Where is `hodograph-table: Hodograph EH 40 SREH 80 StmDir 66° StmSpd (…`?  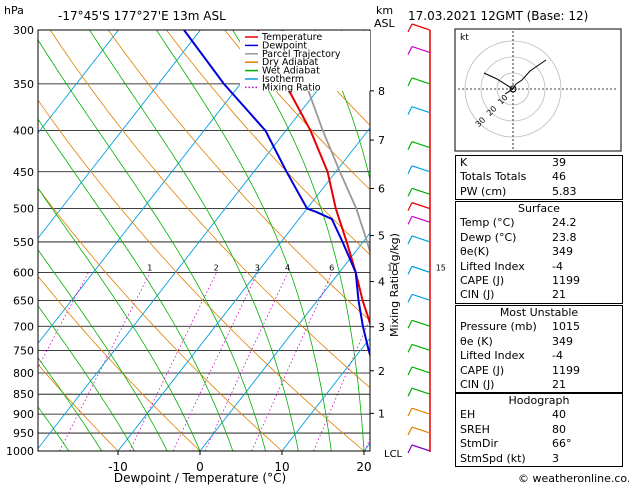 hodograph-table: Hodograph EH 40 SREH 80 StmDir 66° StmSpd (… is located at coordinates (539, 430).